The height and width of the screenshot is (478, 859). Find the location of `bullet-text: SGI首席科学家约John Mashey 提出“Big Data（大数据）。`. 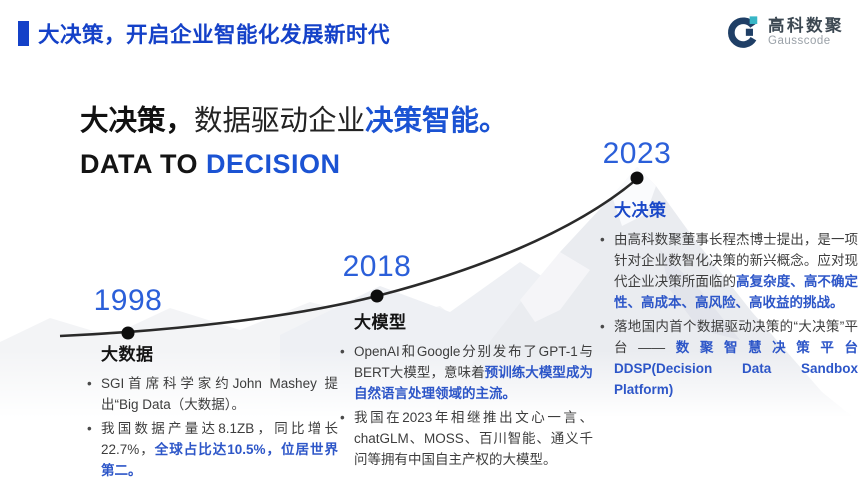

bullet-text: SGI首席科学家约John Mashey 提出“Big Data（大数据）。 is located at coordinates (219, 394).